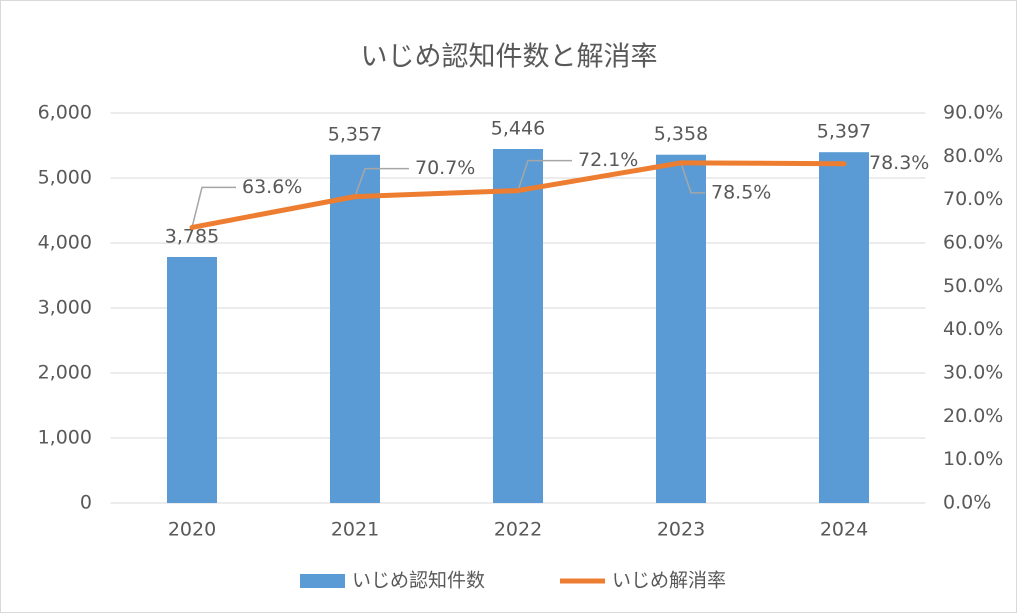 The image size is (1018, 614). Describe the element at coordinates (844, 530) in the screenshot. I see `x-tick-label: 2024` at that location.